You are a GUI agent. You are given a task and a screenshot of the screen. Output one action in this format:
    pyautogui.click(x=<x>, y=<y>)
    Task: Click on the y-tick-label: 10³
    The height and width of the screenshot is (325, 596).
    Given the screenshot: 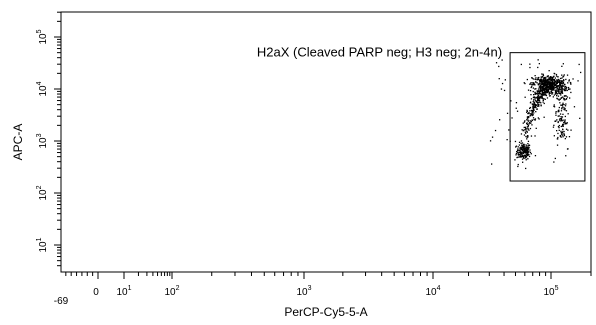 What is the action you would take?
    pyautogui.click(x=42, y=140)
    